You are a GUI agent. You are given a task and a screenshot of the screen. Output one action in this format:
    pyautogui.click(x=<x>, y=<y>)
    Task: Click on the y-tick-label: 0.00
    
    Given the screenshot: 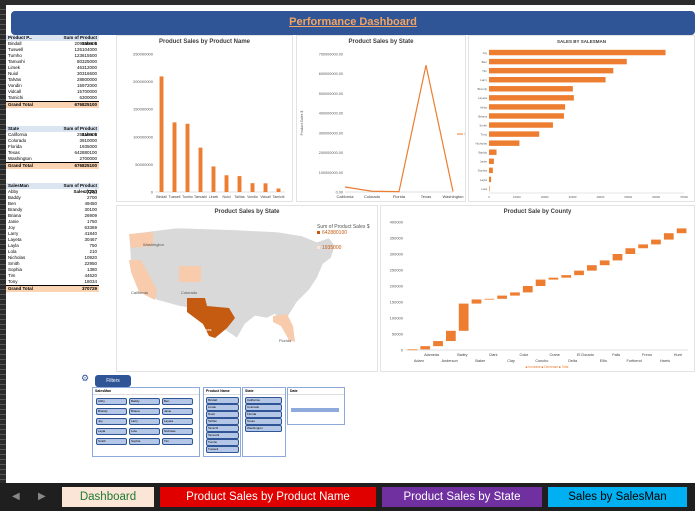 What is the action you would take?
    pyautogui.click(x=339, y=193)
    